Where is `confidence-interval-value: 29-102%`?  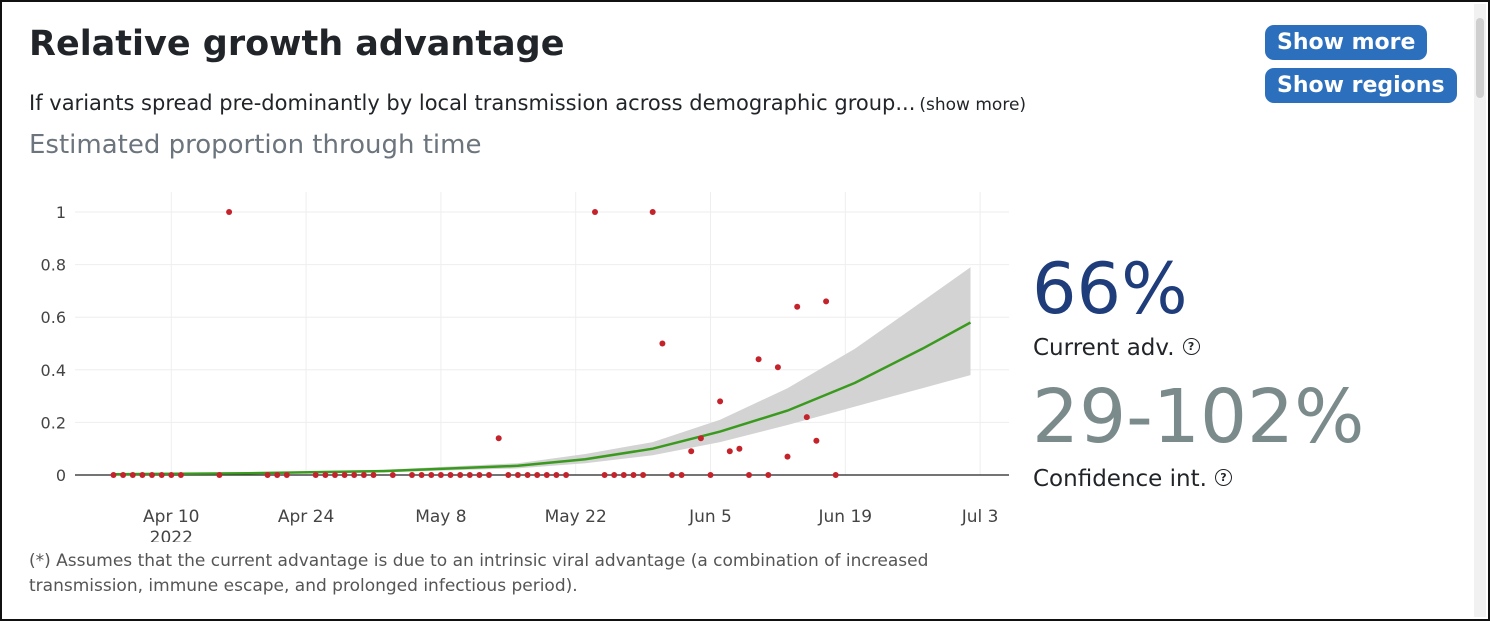
confidence-interval-value: 29-102% is located at coordinates (1198, 417).